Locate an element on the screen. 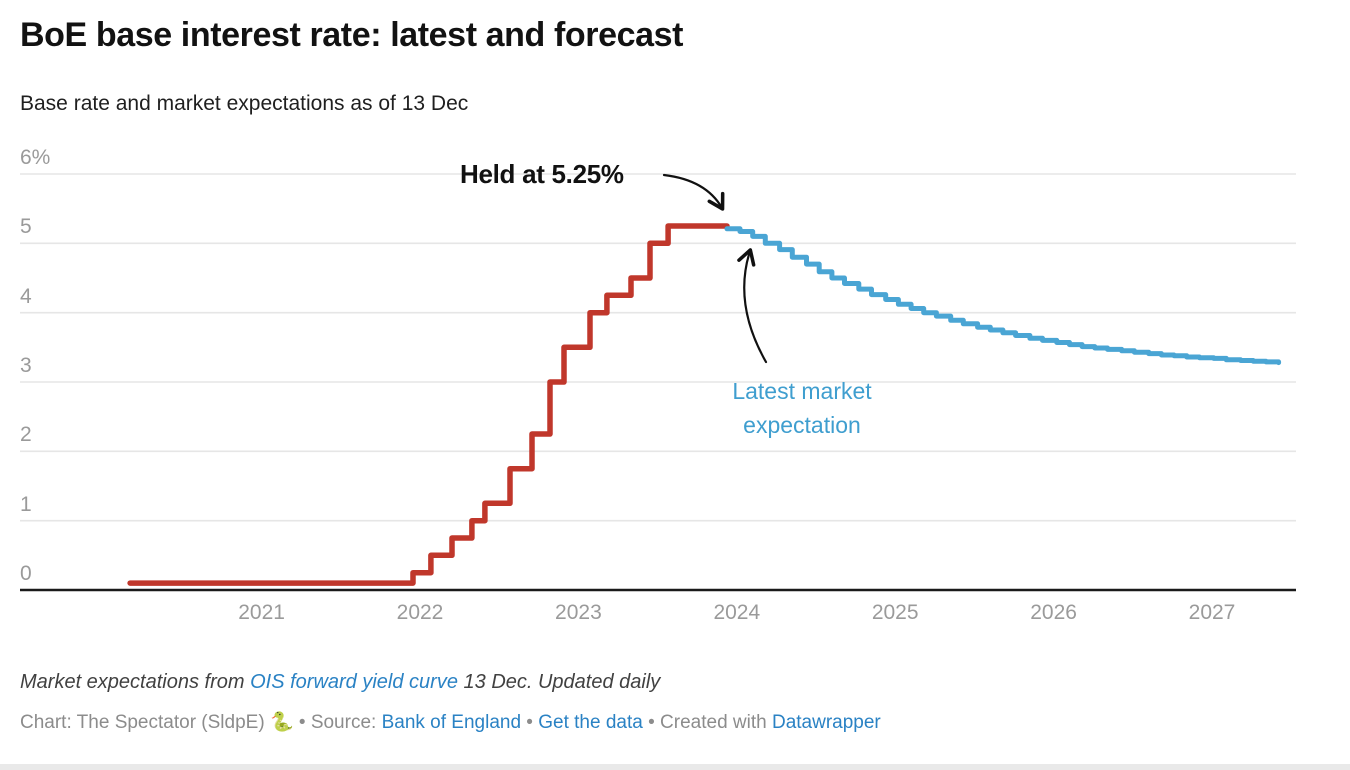 The height and width of the screenshot is (770, 1350). market-annotation-arrow-icon is located at coordinates (752, 306).